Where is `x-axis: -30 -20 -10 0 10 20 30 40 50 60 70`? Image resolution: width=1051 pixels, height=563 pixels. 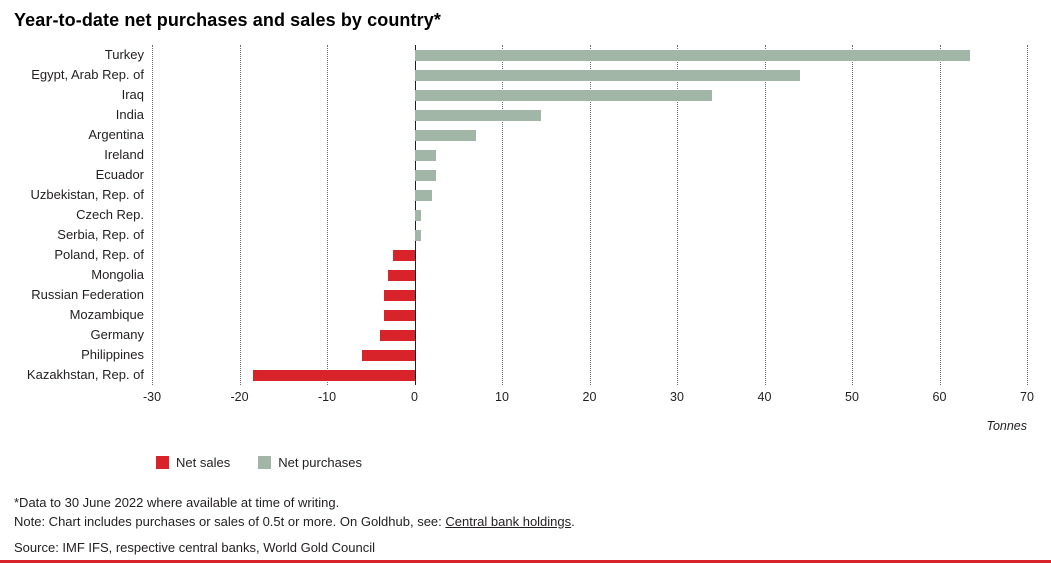
x-axis: -30 -20 -10 0 10 20 30 40 50 60 70 is located at coordinates (524, 396).